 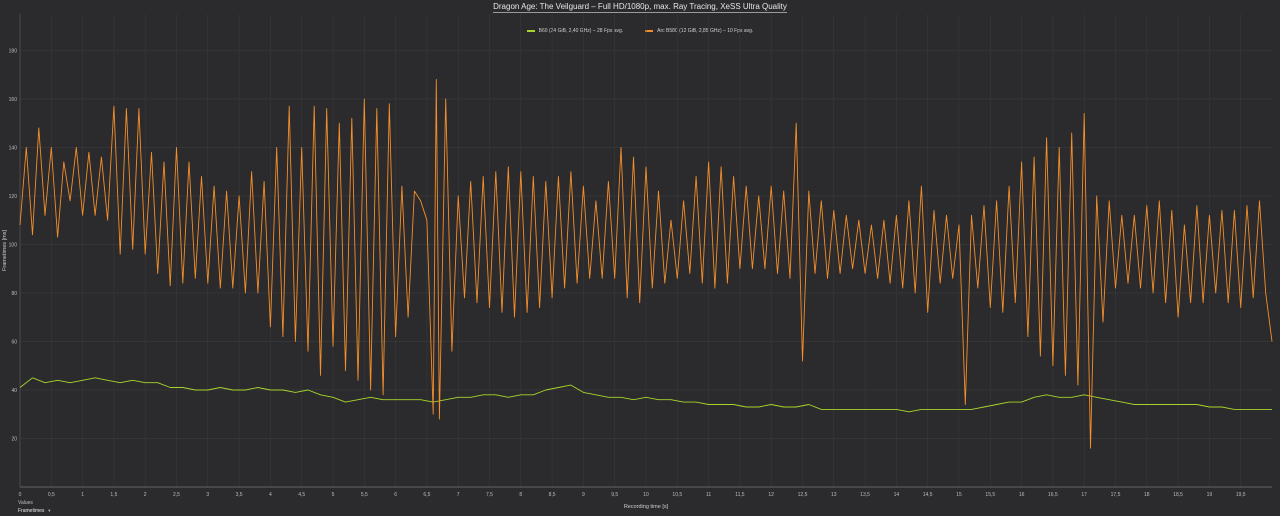 What do you see at coordinates (333, 495) in the screenshot?
I see `x-tick-label: 5` at bounding box center [333, 495].